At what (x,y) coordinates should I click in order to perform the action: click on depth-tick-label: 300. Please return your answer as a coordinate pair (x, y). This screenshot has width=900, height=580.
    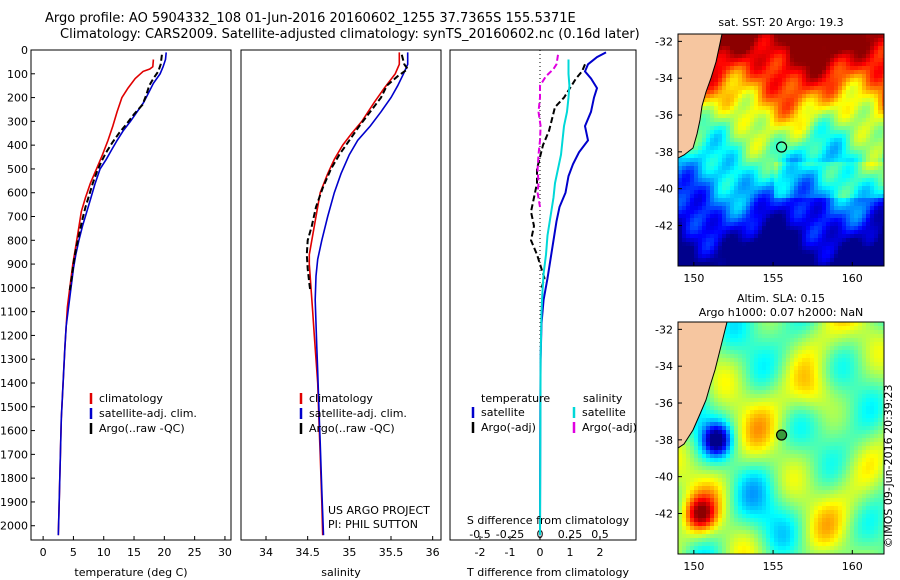
    Looking at the image, I should click on (17, 121).